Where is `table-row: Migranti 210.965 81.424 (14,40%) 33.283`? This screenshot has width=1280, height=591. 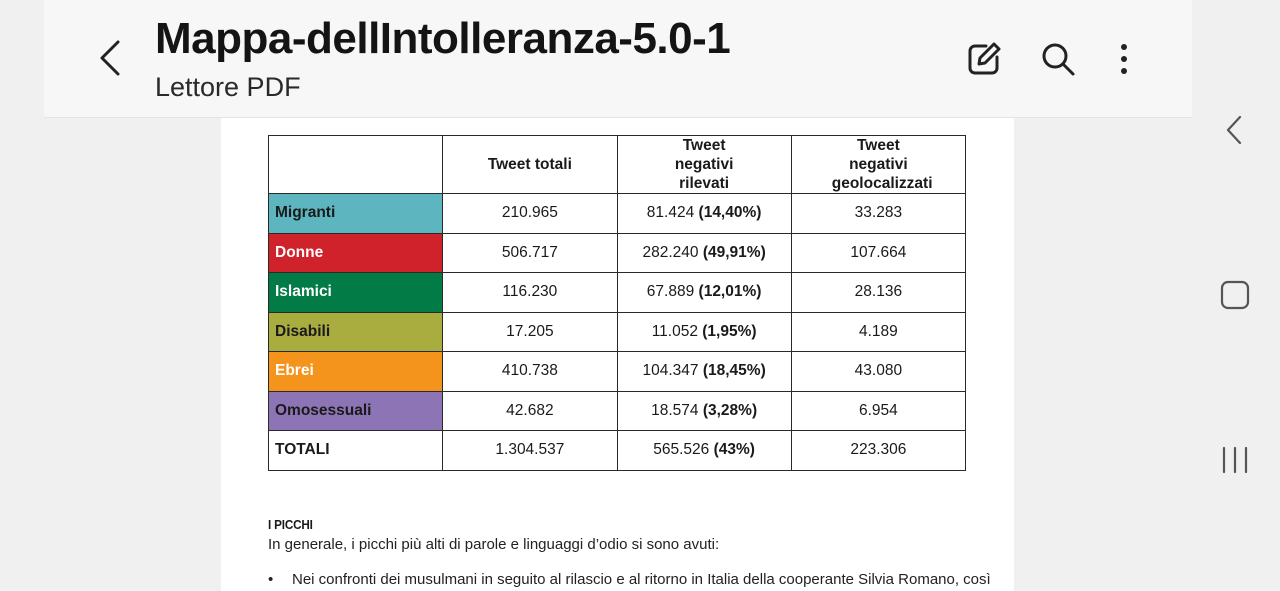 table-row: Migranti 210.965 81.424 (14,40%) 33.283 is located at coordinates (617, 213).